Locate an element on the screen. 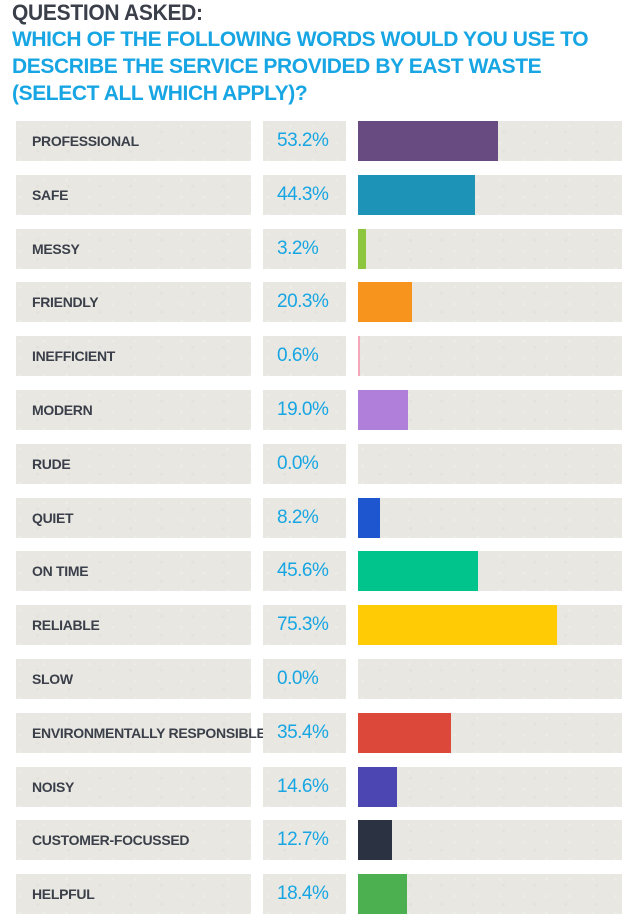 The image size is (637, 914). value-label: 14.6% is located at coordinates (303, 786).